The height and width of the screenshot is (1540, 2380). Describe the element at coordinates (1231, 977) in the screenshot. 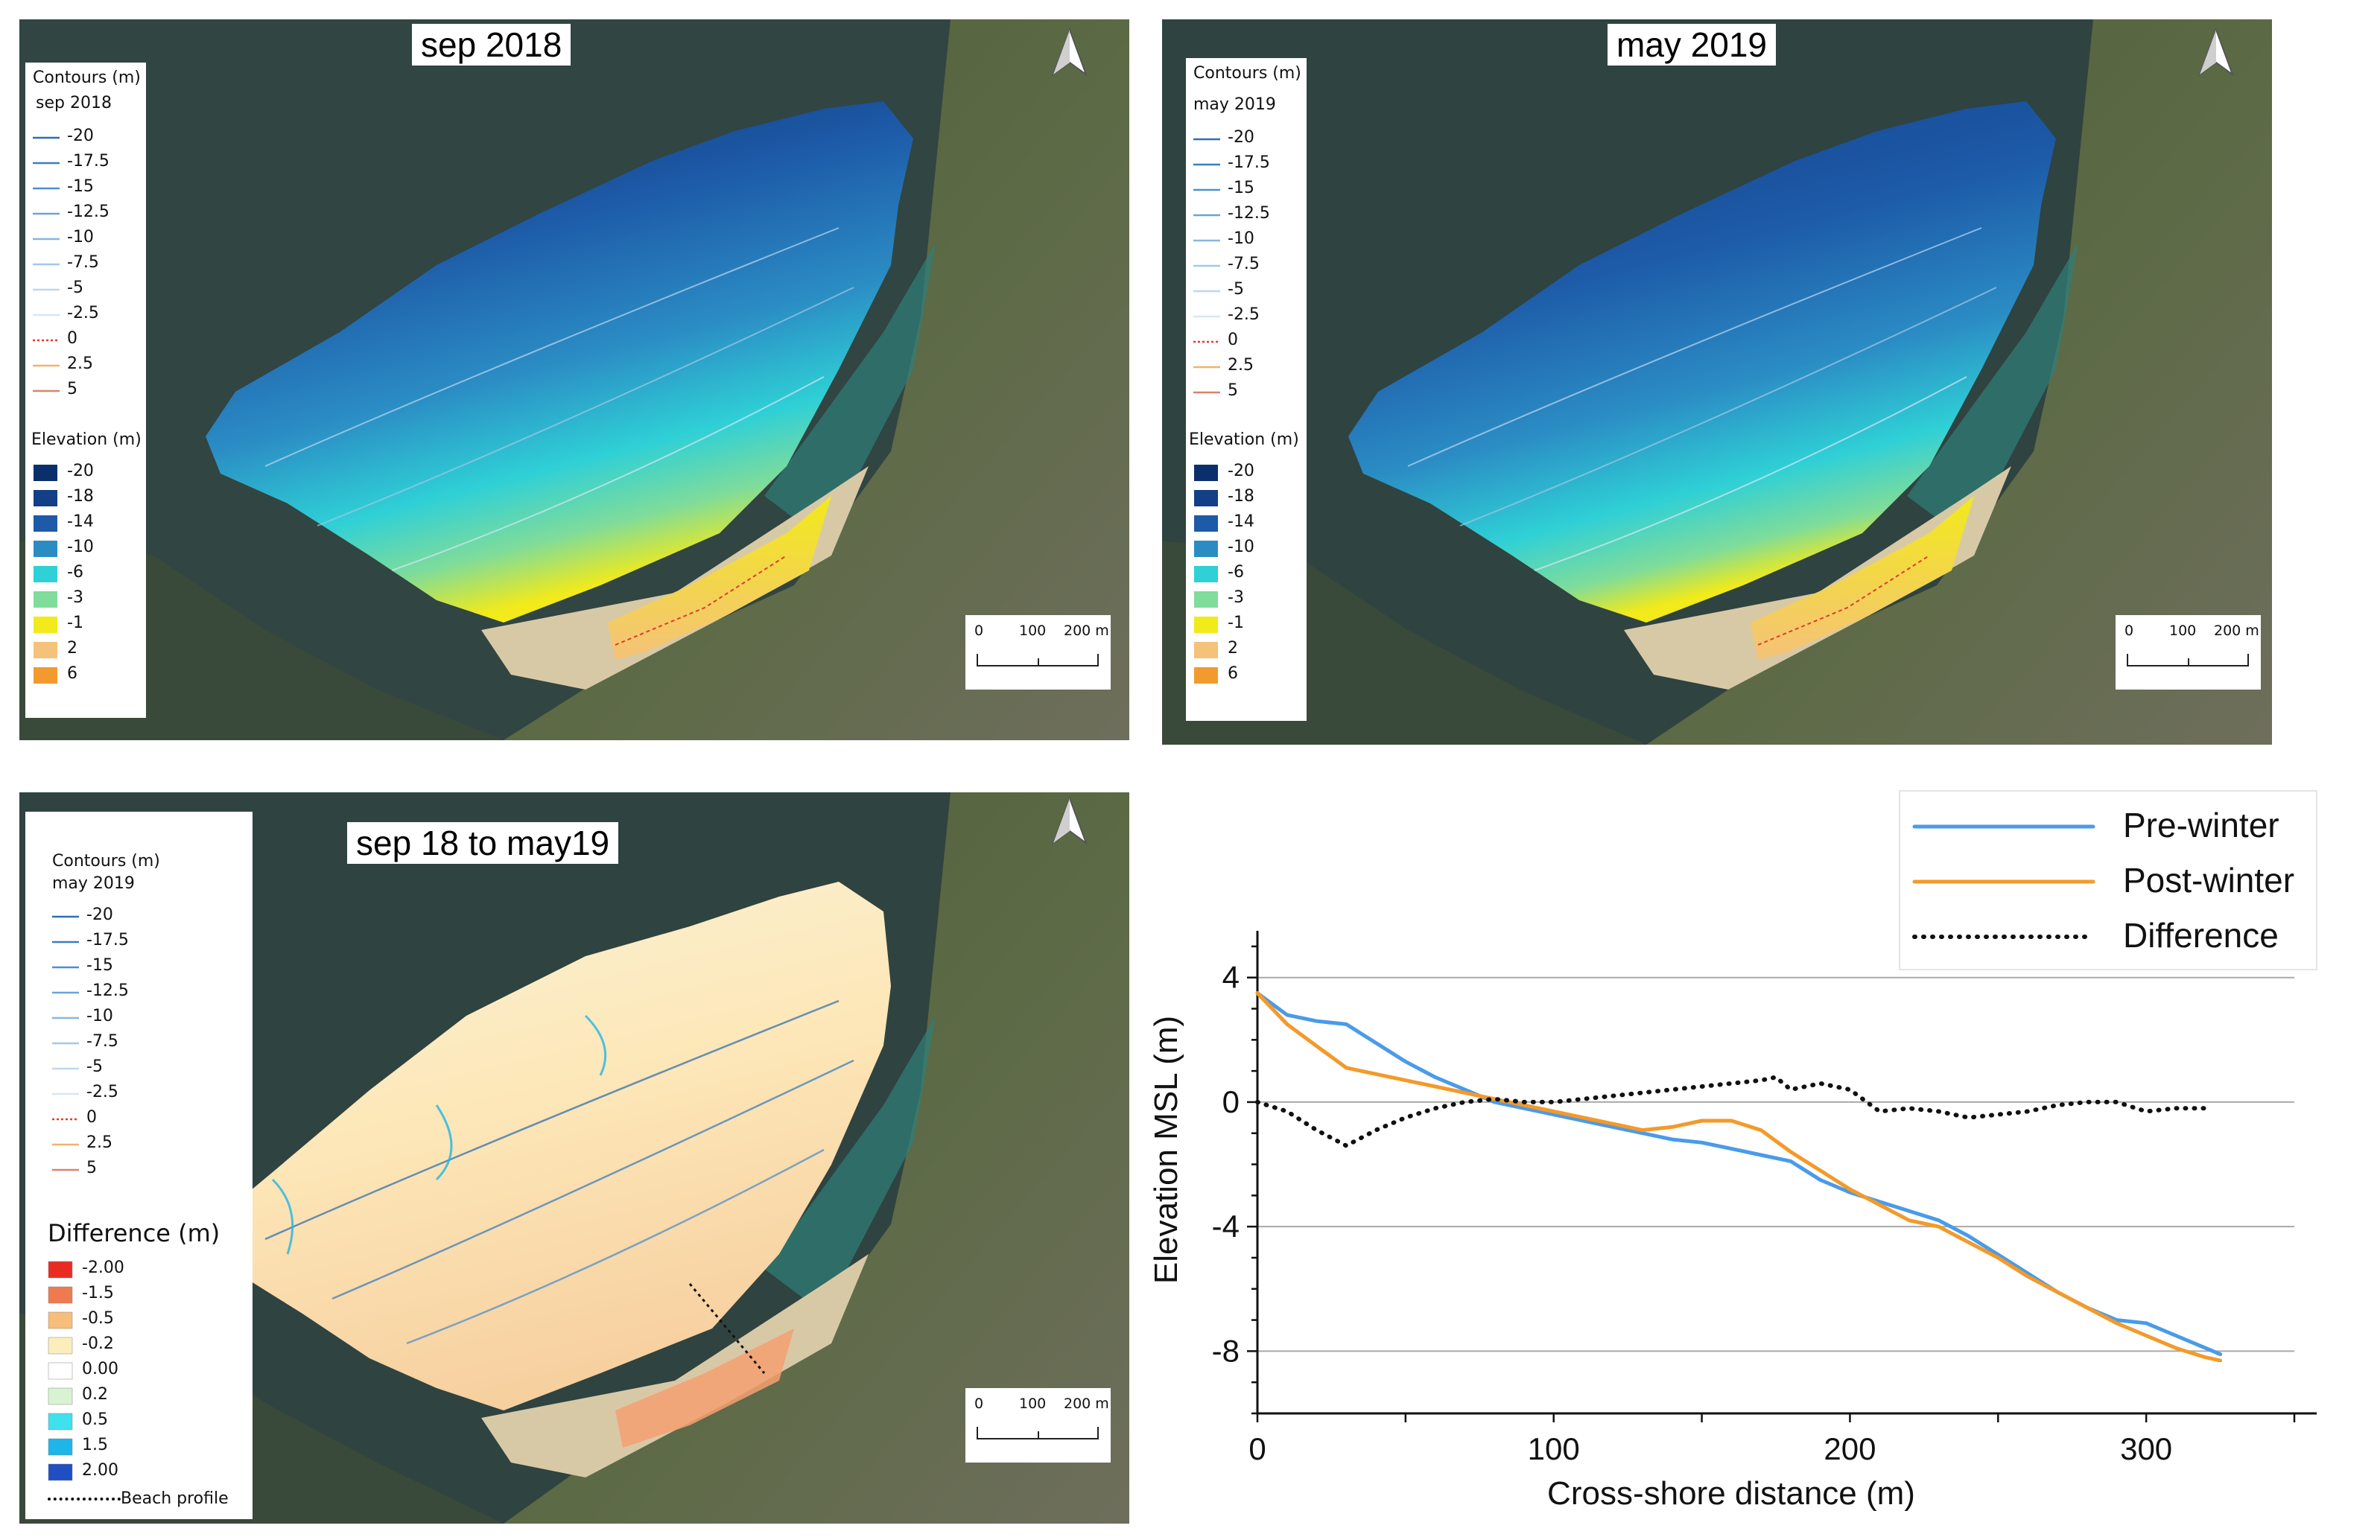

I see `y-tick-label: 4` at that location.